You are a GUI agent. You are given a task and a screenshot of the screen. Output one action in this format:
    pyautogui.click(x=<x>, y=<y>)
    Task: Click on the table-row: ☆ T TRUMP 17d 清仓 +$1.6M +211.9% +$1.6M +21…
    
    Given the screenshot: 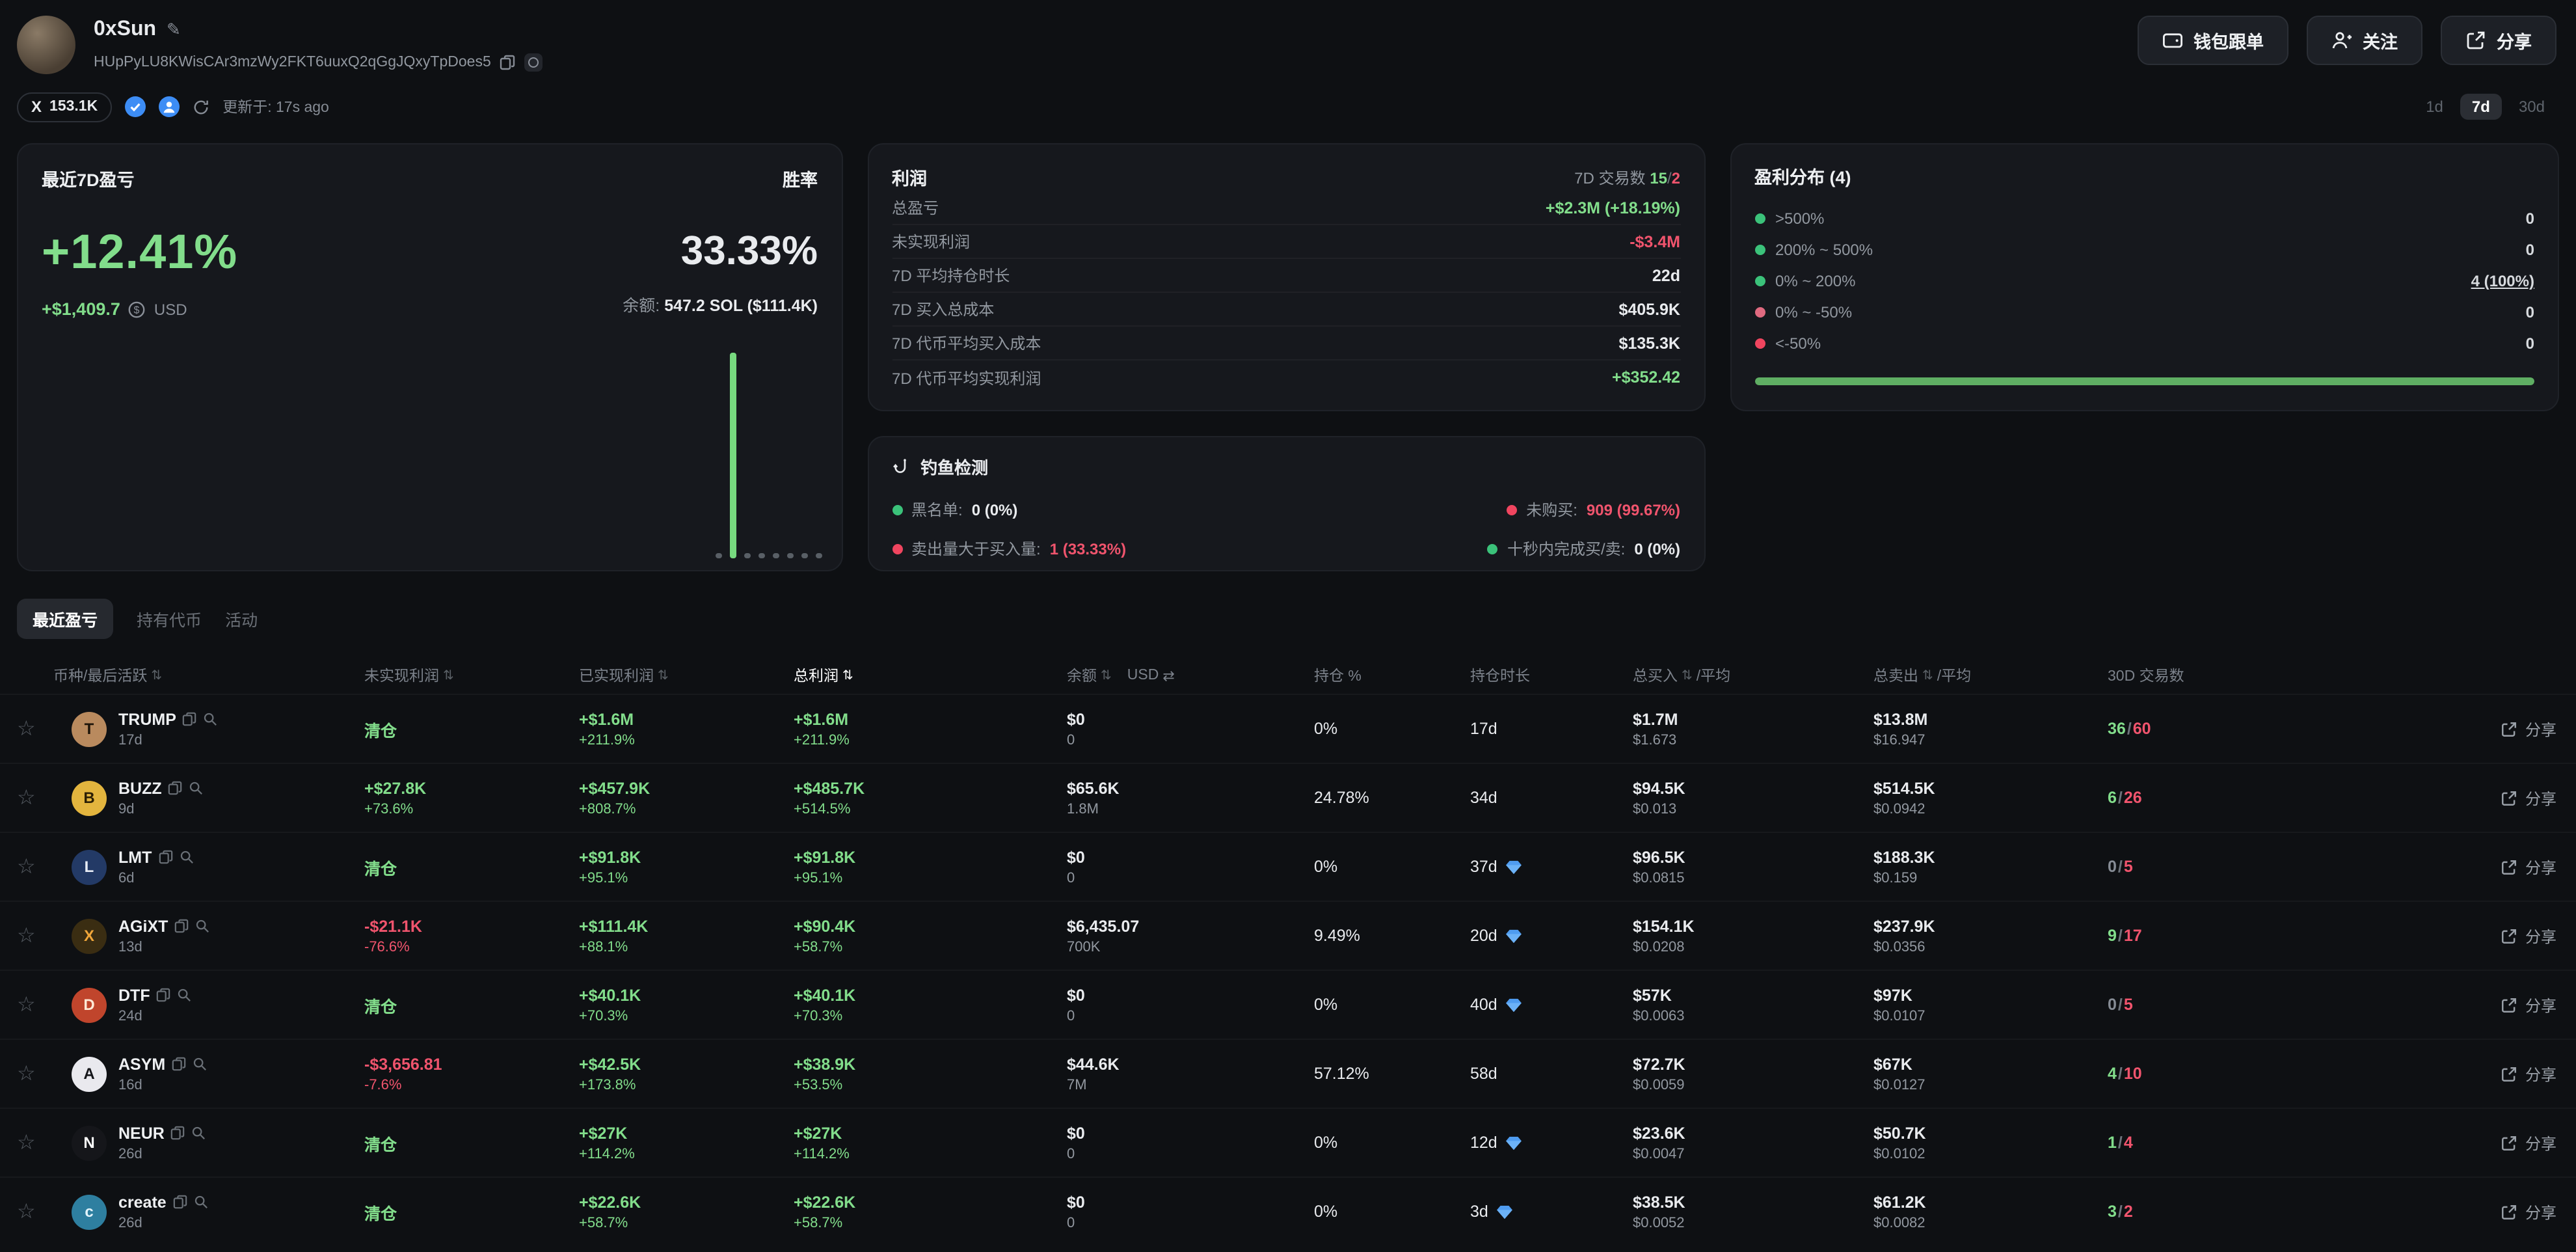 What is the action you would take?
    pyautogui.click(x=1288, y=728)
    